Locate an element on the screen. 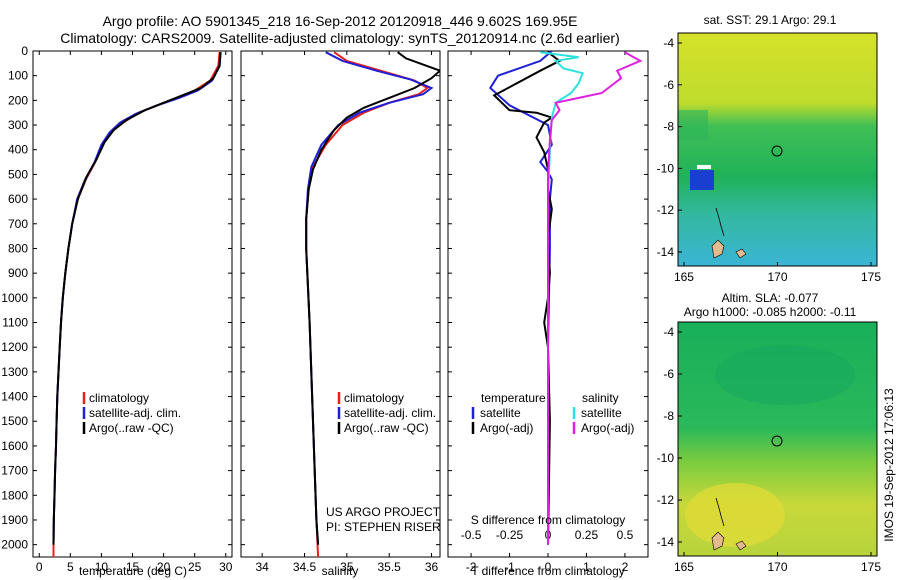  x-tick-label: -2 is located at coordinates (471, 567).